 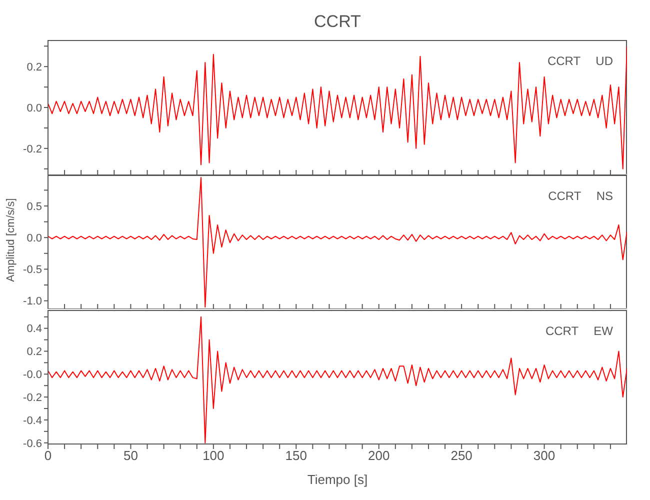 I want to click on x-tick-label: 100, so click(x=213, y=456).